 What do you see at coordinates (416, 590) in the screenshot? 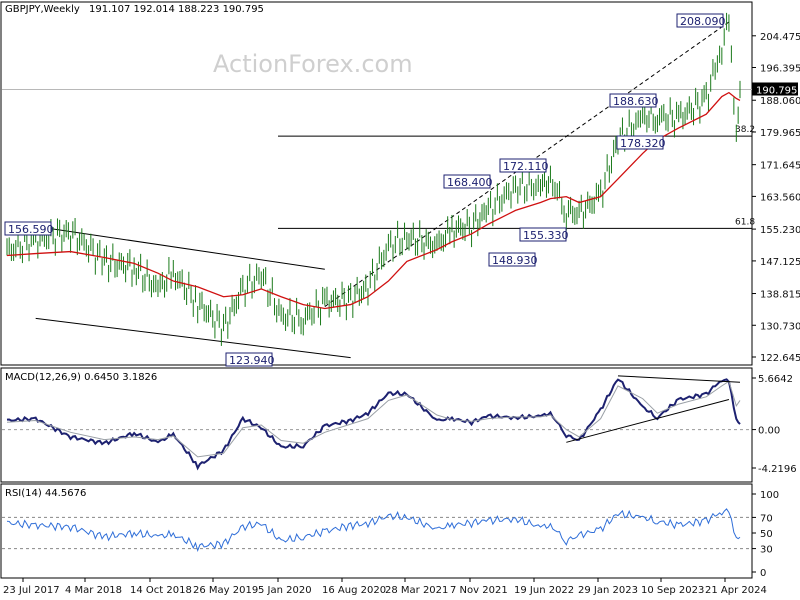
I see `x-tick-label: 28 Mar 2021` at bounding box center [416, 590].